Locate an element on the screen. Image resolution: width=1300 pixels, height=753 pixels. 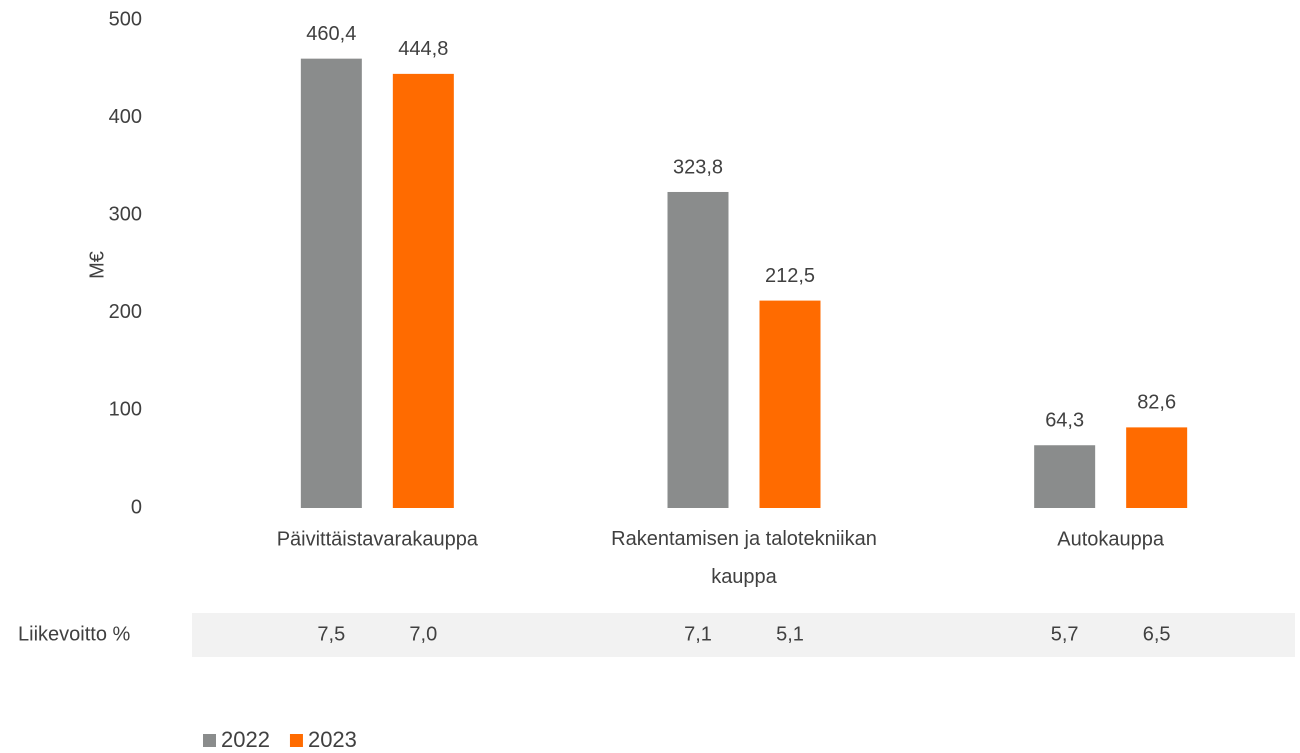
data-label: 323,8 is located at coordinates (698, 167).